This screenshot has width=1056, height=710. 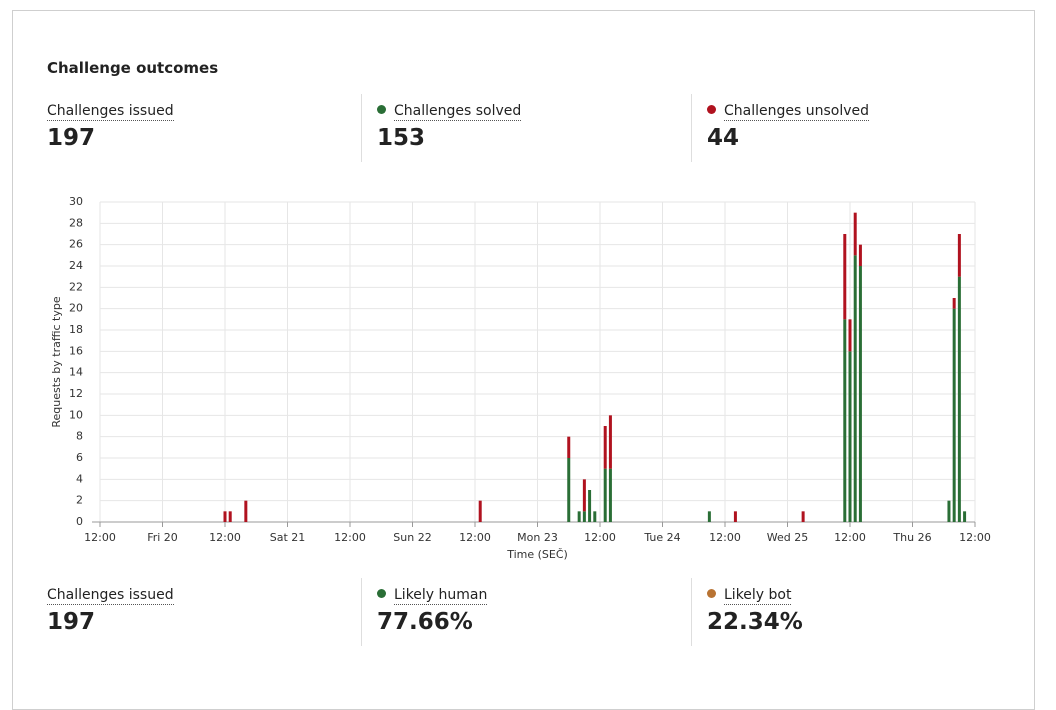 I want to click on stat-row: Challenges solved, so click(x=449, y=110).